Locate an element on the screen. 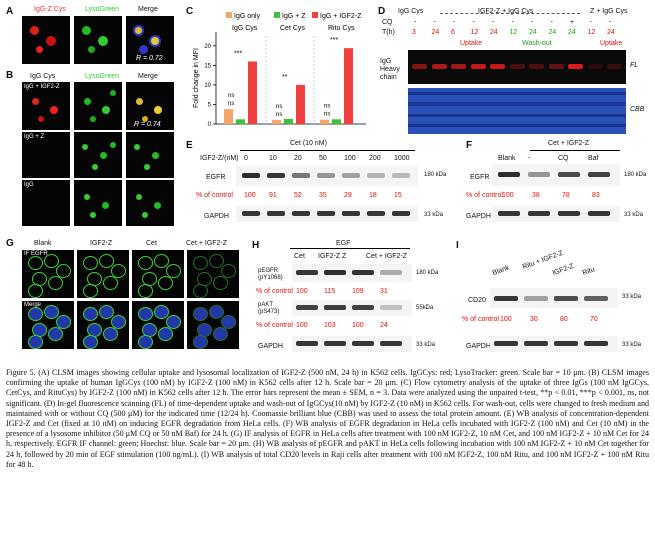 The width and height of the screenshot is (655, 544). panelH-kda-gapdh: 33 kDa is located at coordinates (426, 345).